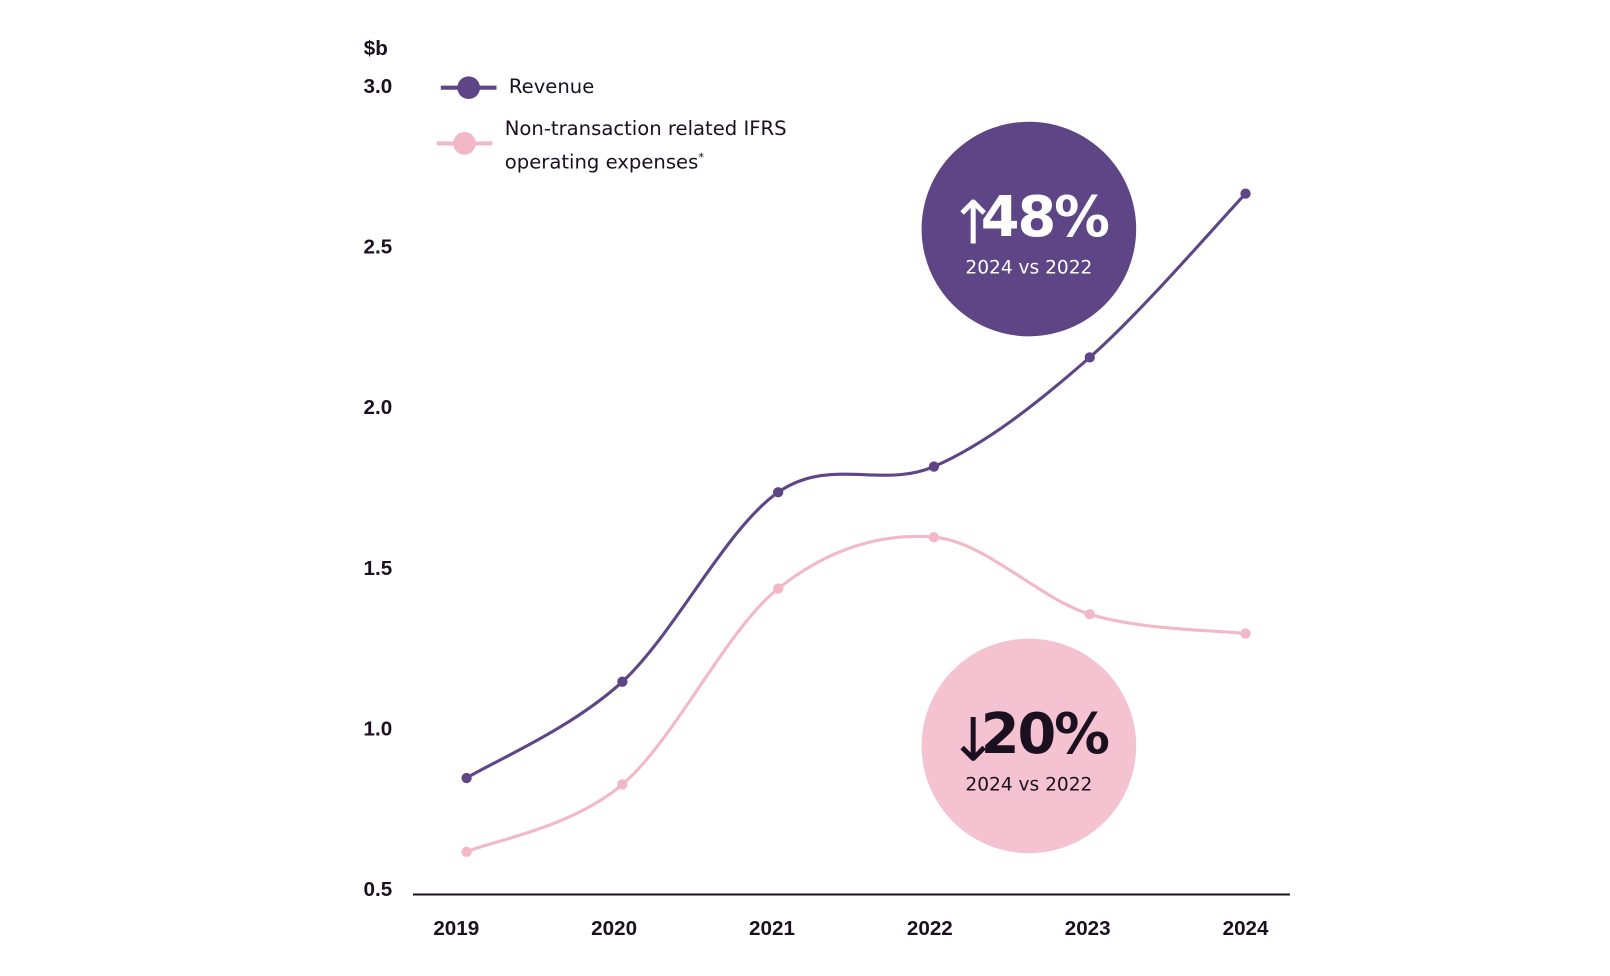  Describe the element at coordinates (772, 928) in the screenshot. I see `x-tick-label: 2021` at that location.